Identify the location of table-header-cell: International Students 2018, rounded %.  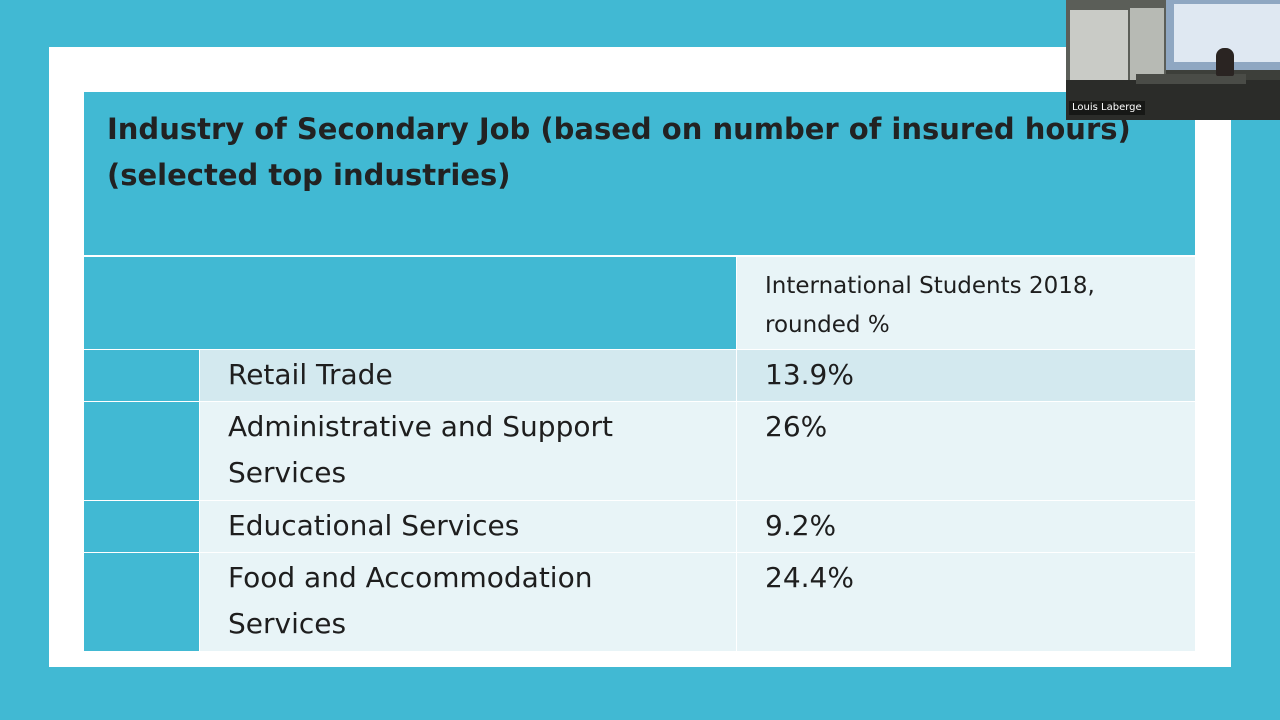
(966, 303).